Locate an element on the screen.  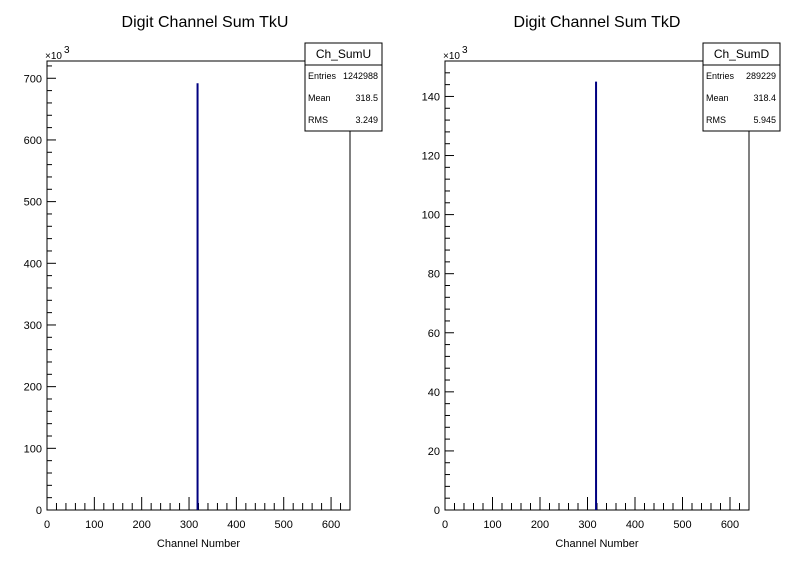
chart-title: Digit Channel Sum TkU is located at coordinates (205, 22).